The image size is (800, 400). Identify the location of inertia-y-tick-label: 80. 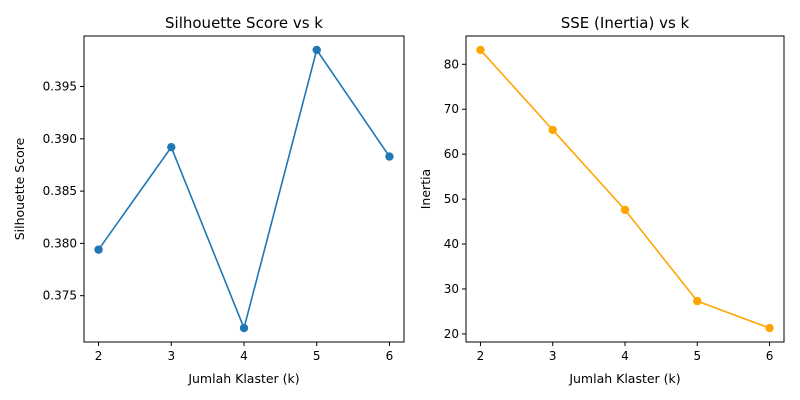
(451, 64).